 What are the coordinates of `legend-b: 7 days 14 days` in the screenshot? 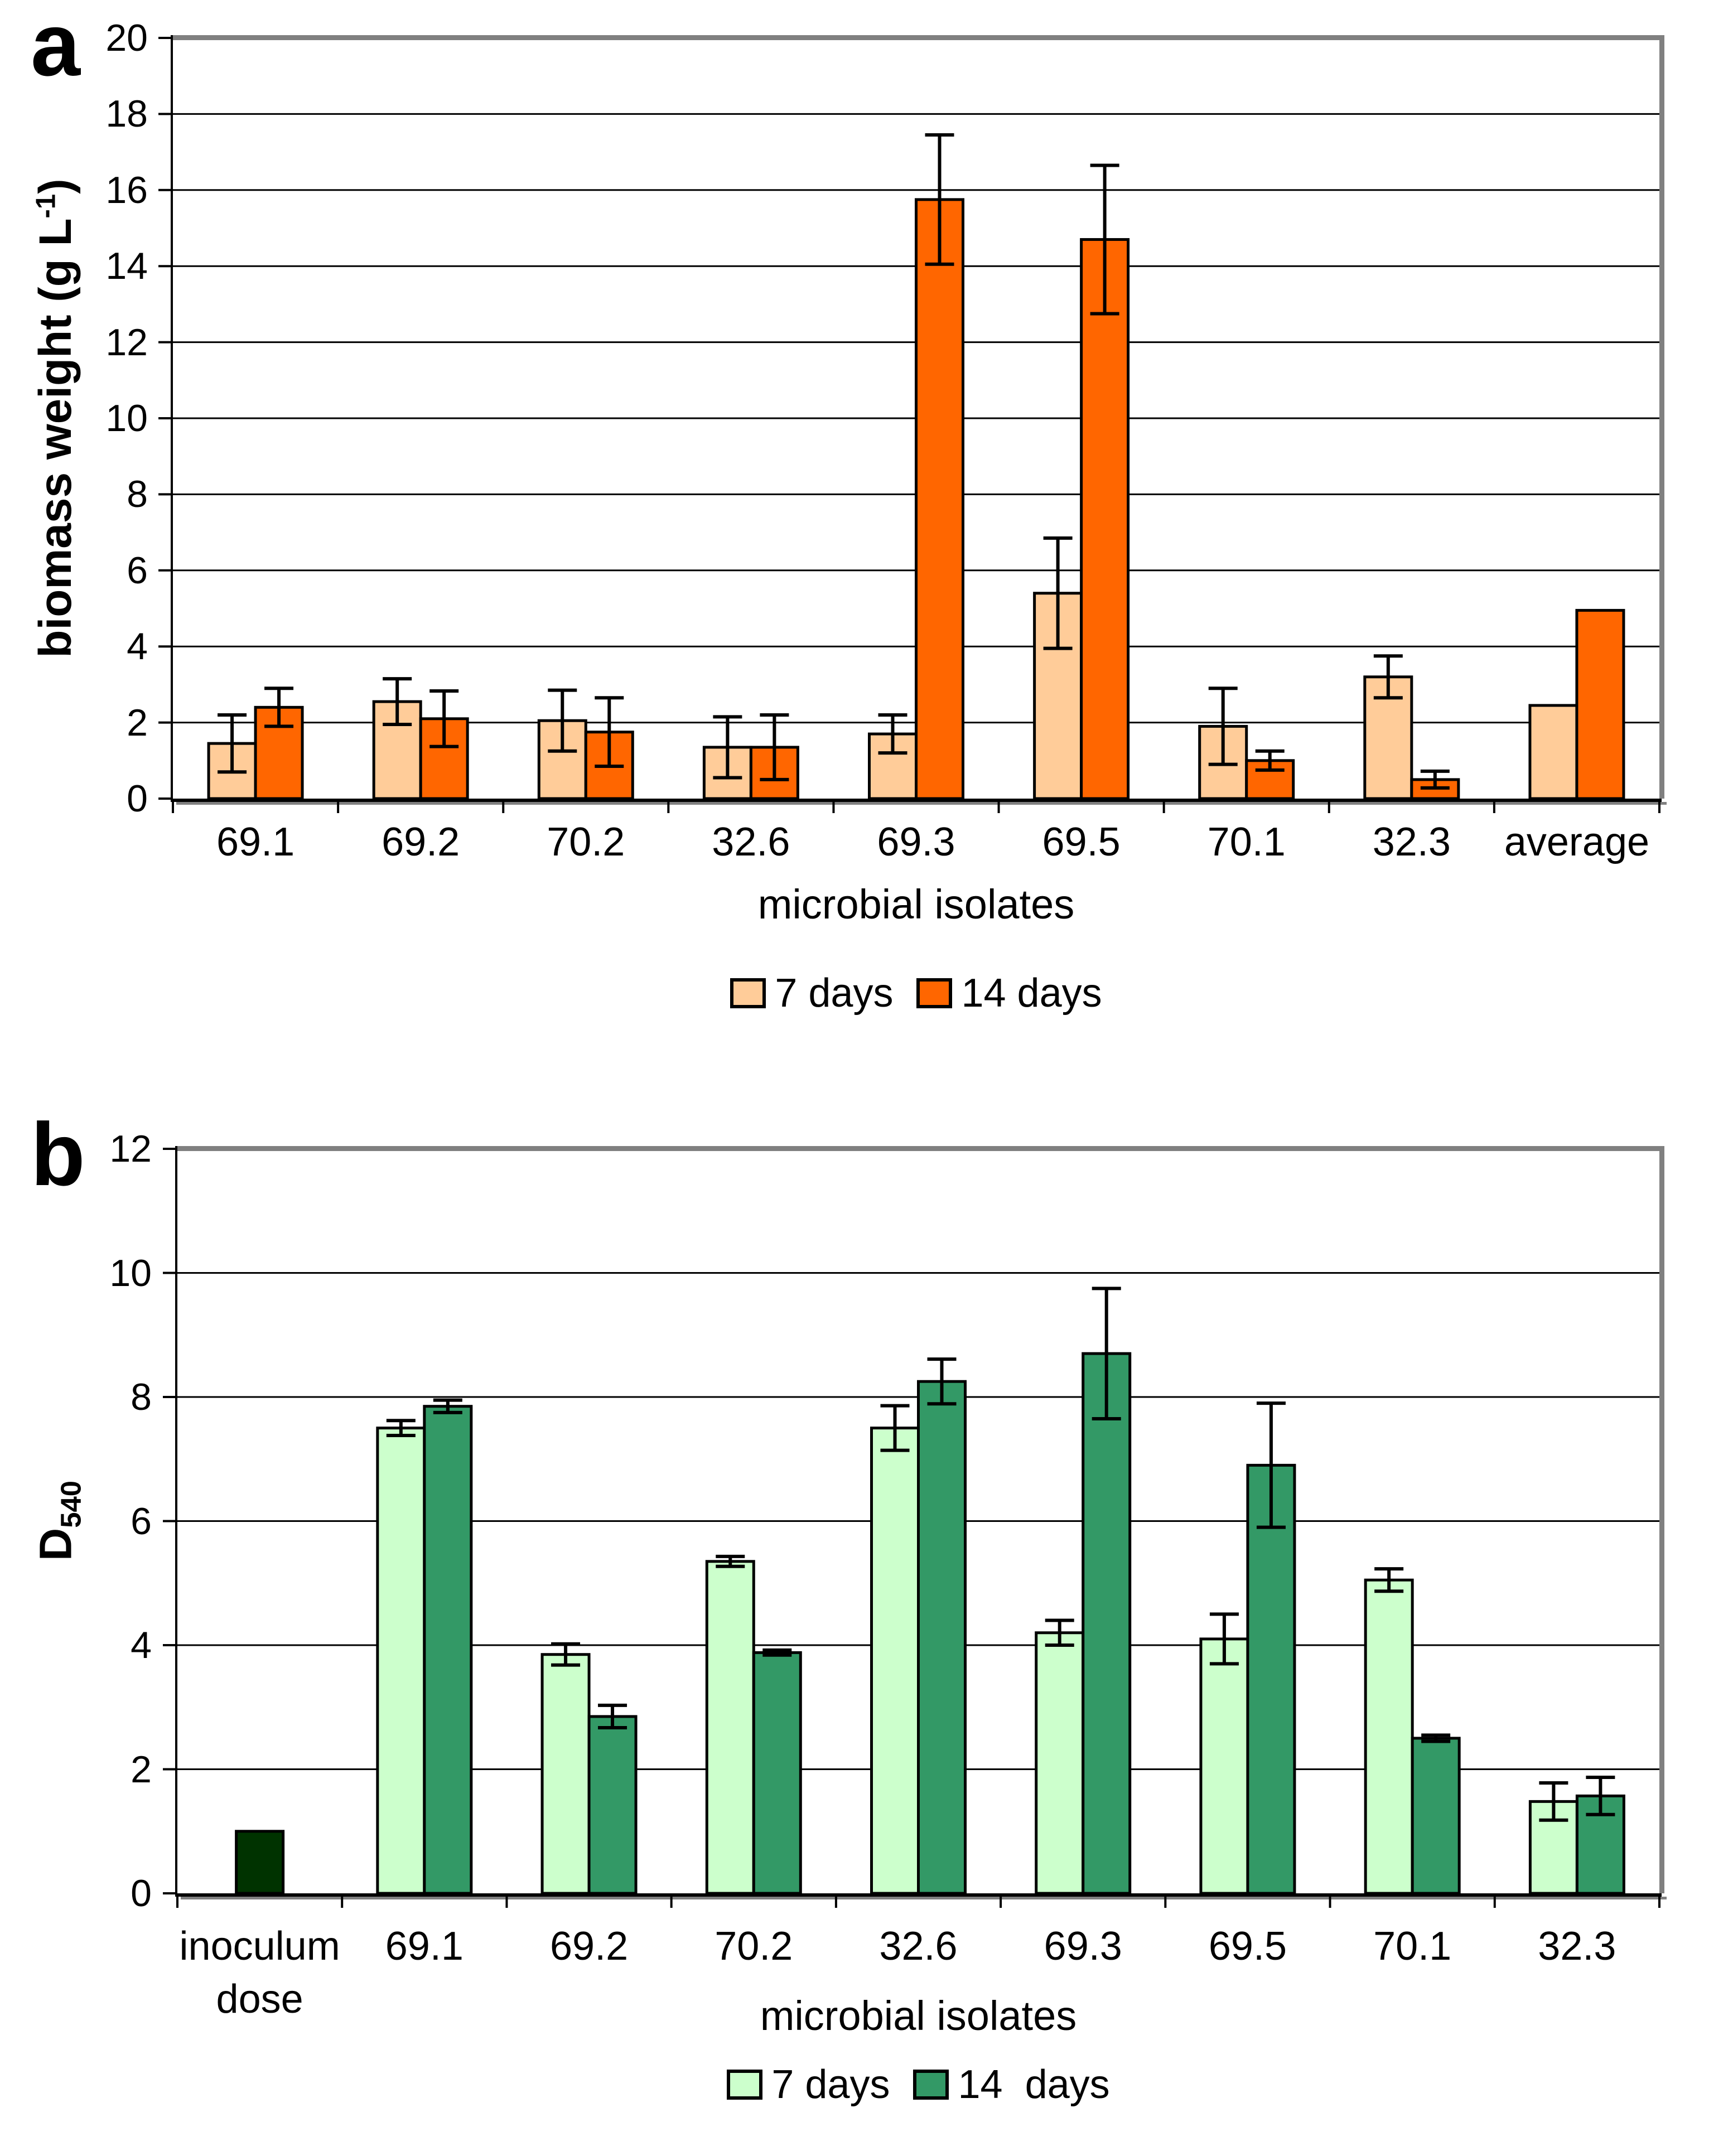 It's located at (918, 2084).